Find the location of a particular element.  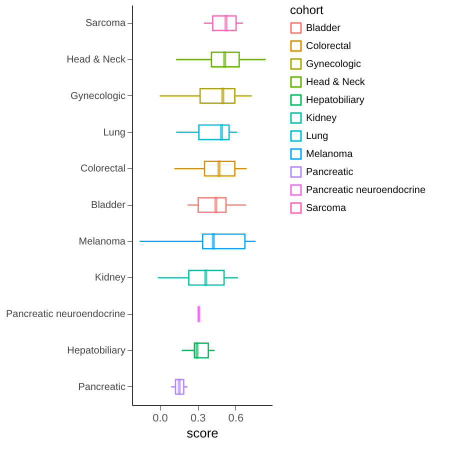

legend-label: Bladder is located at coordinates (324, 28).